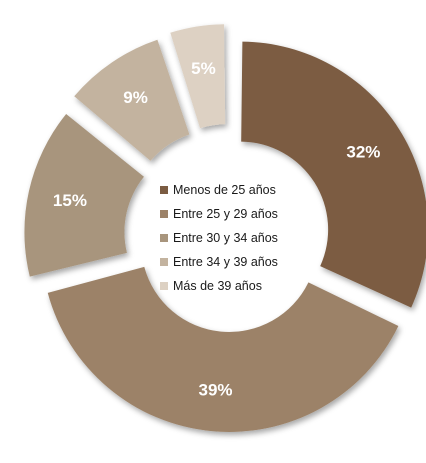 The image size is (426, 463). I want to click on legend-item-3: Entre 30 y 34 años, so click(240, 238).